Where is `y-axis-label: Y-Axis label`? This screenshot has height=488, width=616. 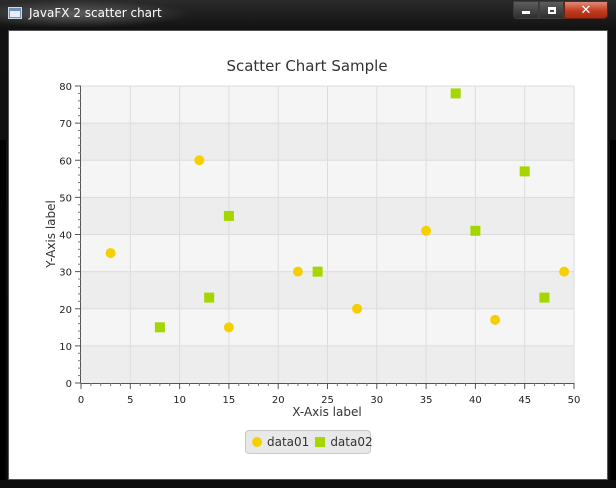 y-axis-label: Y-Axis label is located at coordinates (51, 234).